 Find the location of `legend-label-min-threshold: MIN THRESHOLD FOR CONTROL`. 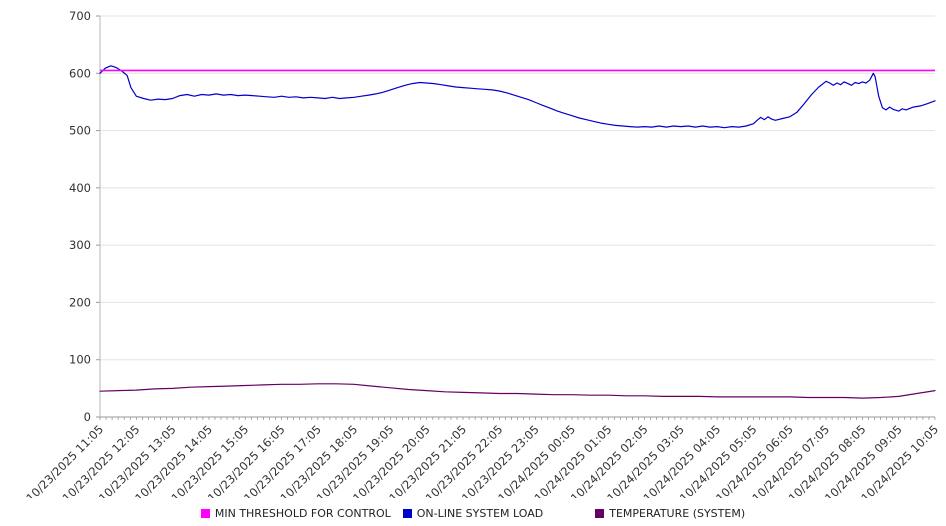

legend-label-min-threshold: MIN THRESHOLD FOR CONTROL is located at coordinates (302, 513).